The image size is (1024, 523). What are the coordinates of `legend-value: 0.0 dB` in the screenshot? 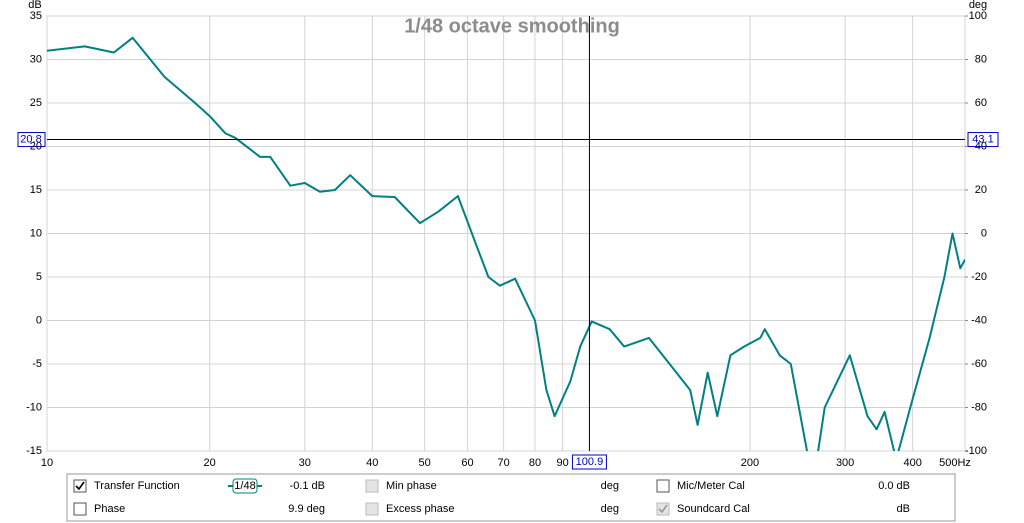 It's located at (894, 486).